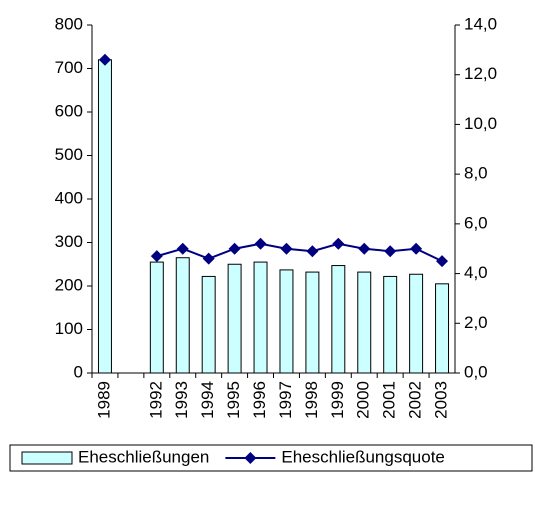 The height and width of the screenshot is (507, 535). Describe the element at coordinates (476, 173) in the screenshot. I see `y2-tick-label: 8,0` at that location.